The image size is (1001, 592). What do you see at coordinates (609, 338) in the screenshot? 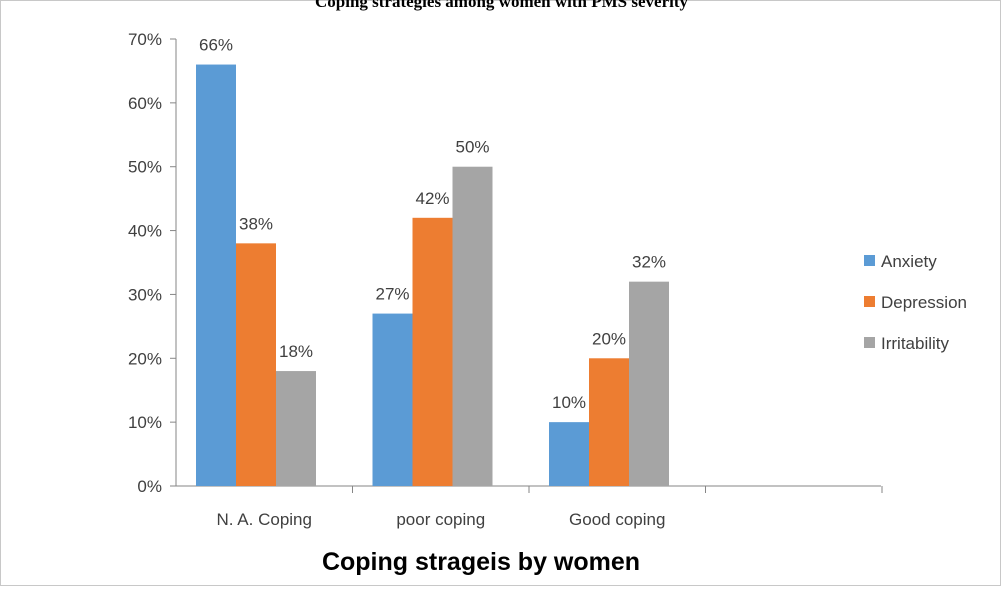
I see `data-label: 20%` at bounding box center [609, 338].